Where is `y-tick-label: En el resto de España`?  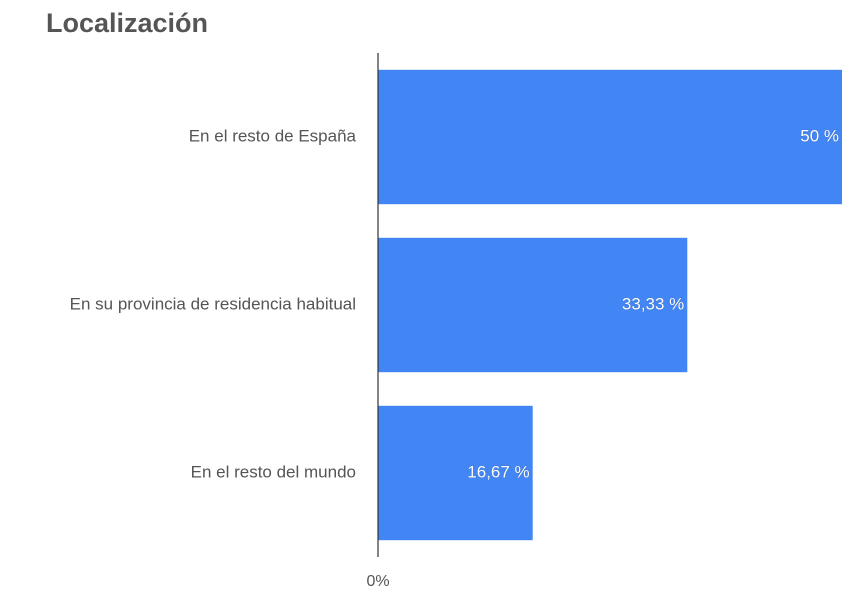 y-tick-label: En el resto de España is located at coordinates (273, 135).